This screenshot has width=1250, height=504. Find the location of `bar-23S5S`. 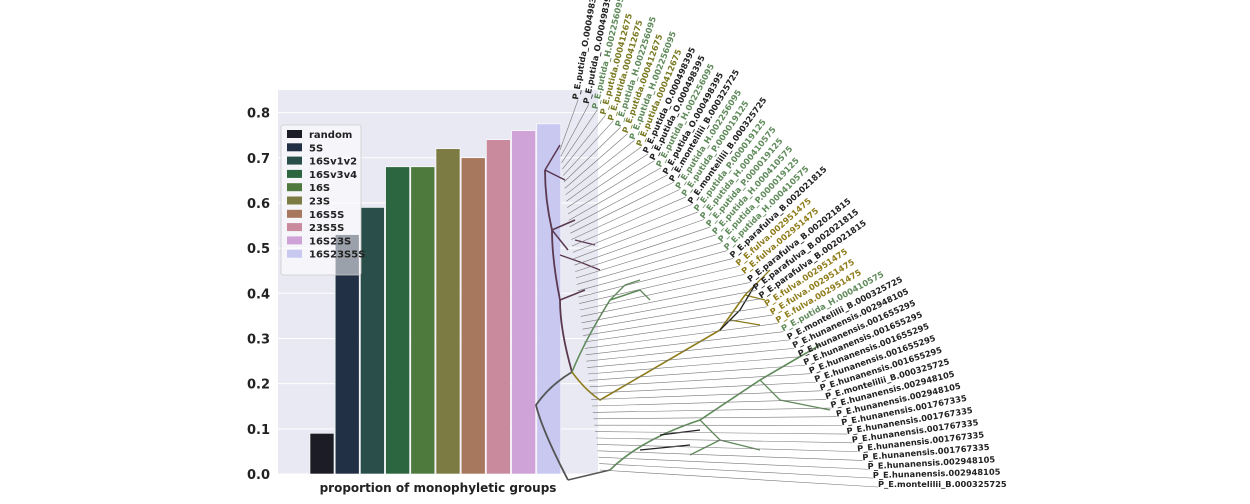

bar-23S5S is located at coordinates (498, 307).